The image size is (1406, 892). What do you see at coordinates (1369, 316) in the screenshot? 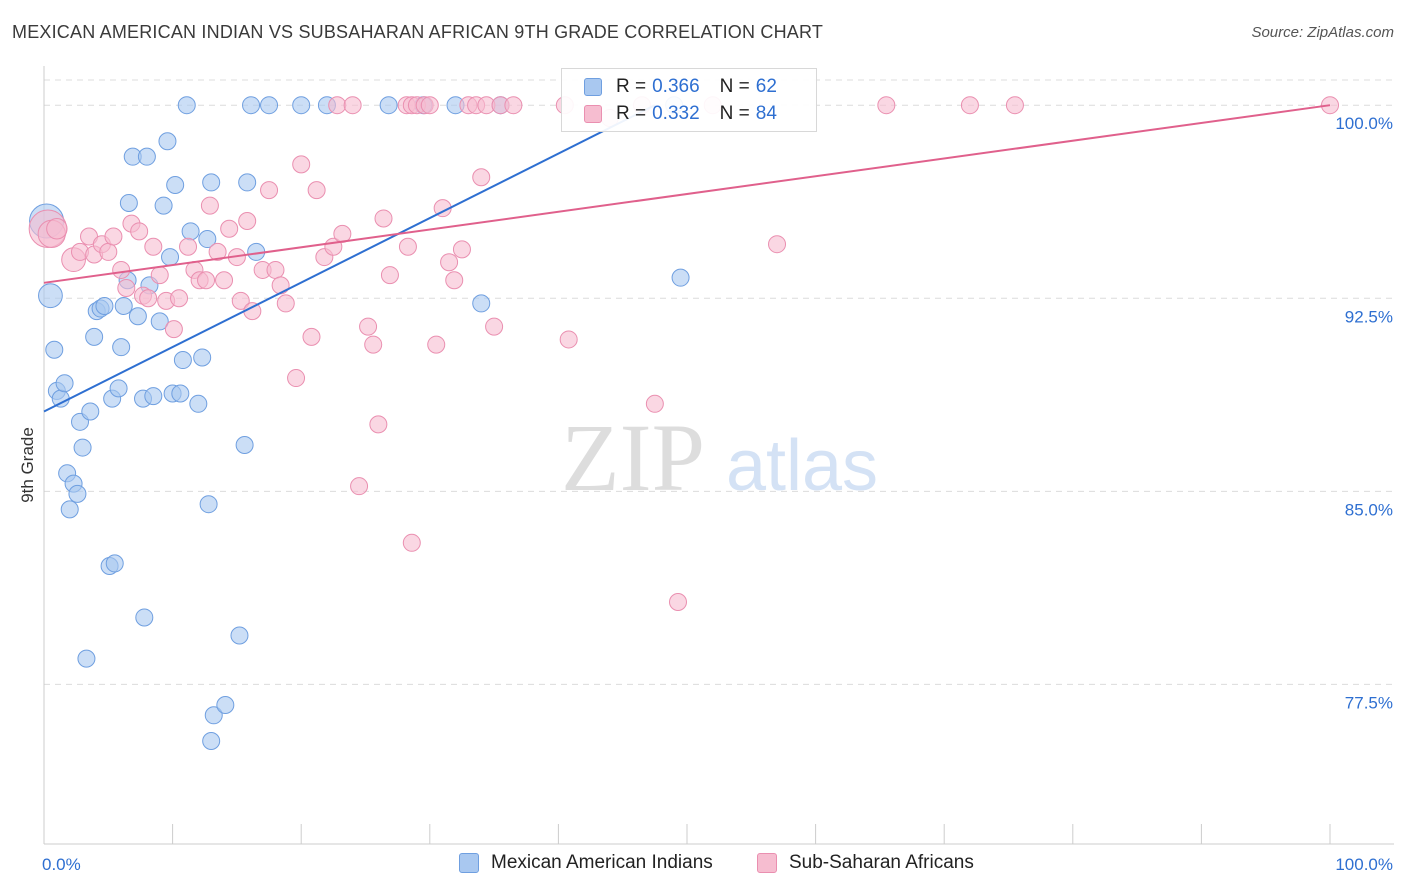
I see `y-tick-label: 92.5%` at bounding box center [1369, 316].